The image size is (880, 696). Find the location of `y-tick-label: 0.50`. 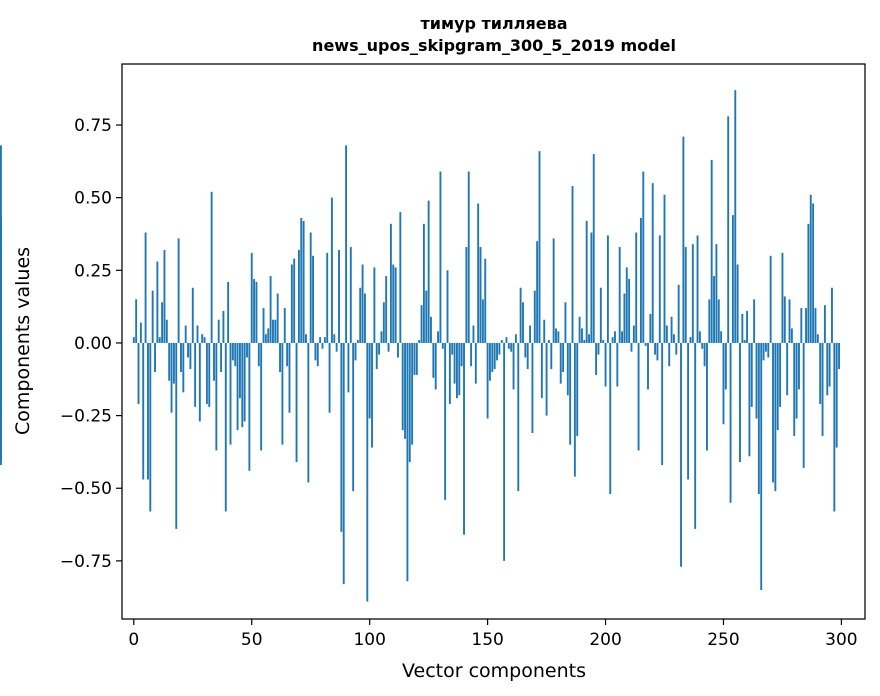

y-tick-label: 0.50 is located at coordinates (93, 199).